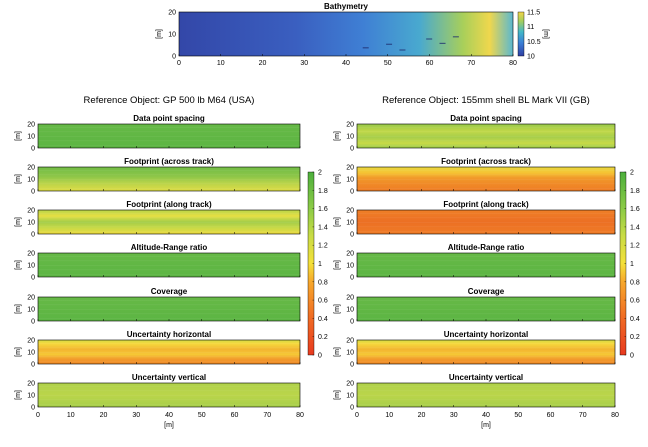  I want to click on colorbar-label: 0, so click(632, 356).